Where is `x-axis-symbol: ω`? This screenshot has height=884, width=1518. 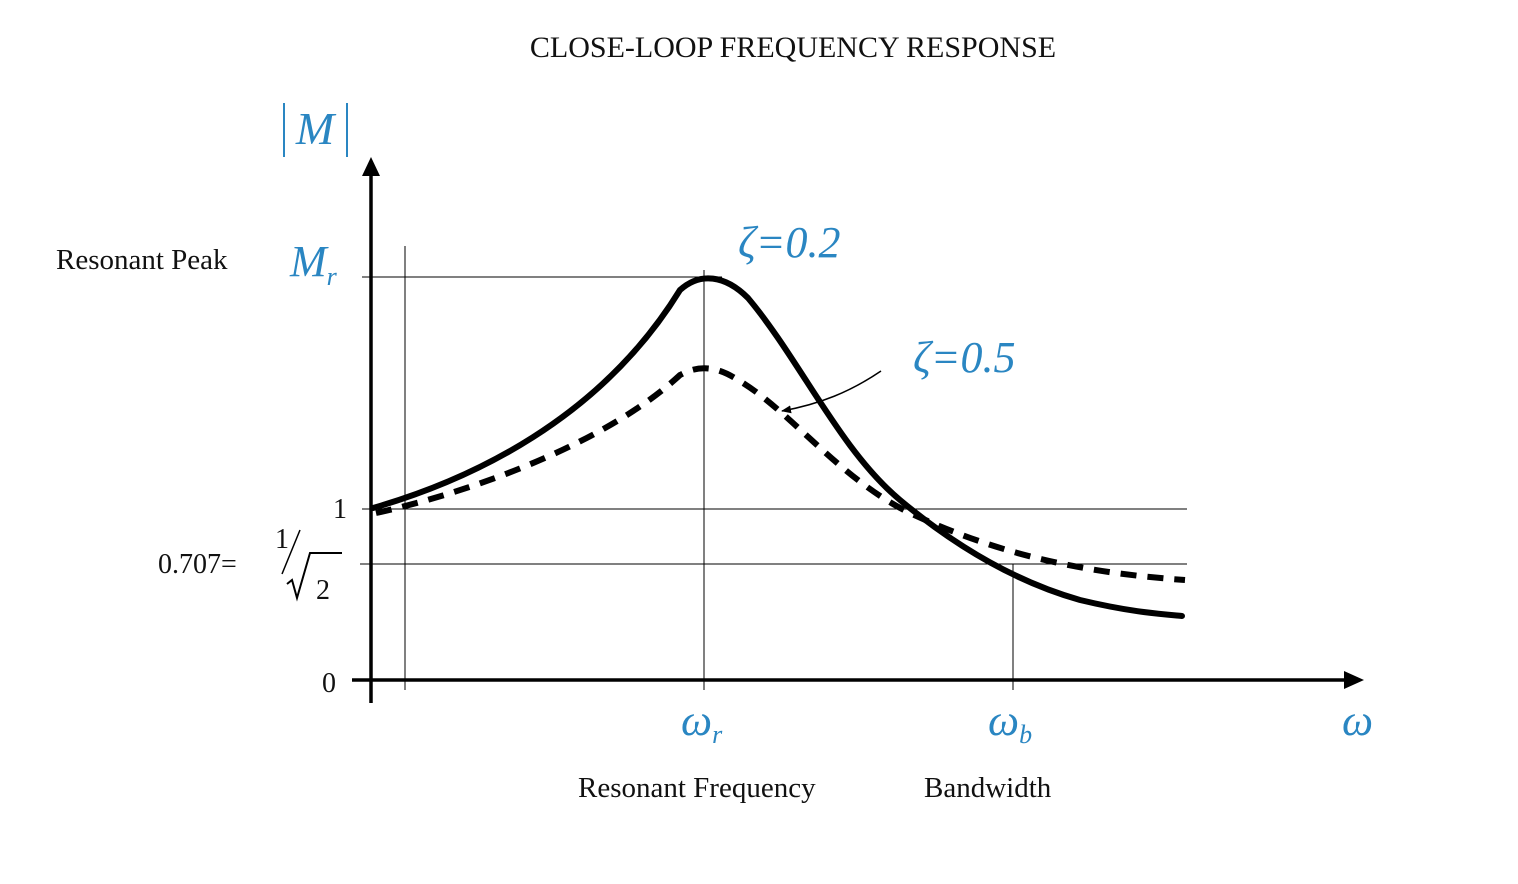
x-axis-symbol: ω is located at coordinates (1357, 720).